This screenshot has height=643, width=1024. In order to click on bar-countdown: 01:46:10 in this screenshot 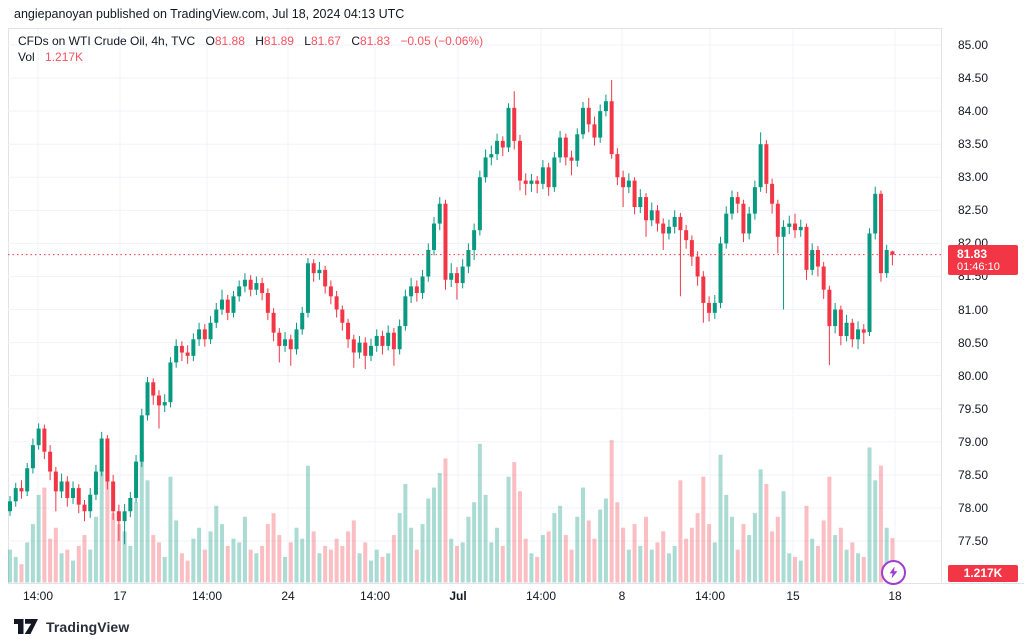, I will do `click(978, 266)`.